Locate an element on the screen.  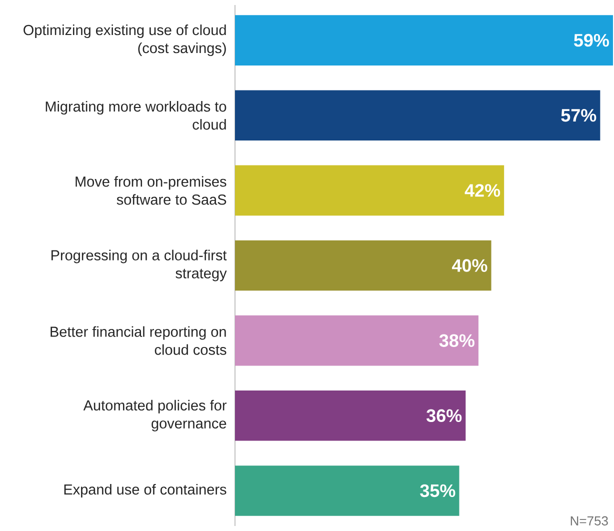
y-tick-label: Expand use of containers is located at coordinates (145, 491).